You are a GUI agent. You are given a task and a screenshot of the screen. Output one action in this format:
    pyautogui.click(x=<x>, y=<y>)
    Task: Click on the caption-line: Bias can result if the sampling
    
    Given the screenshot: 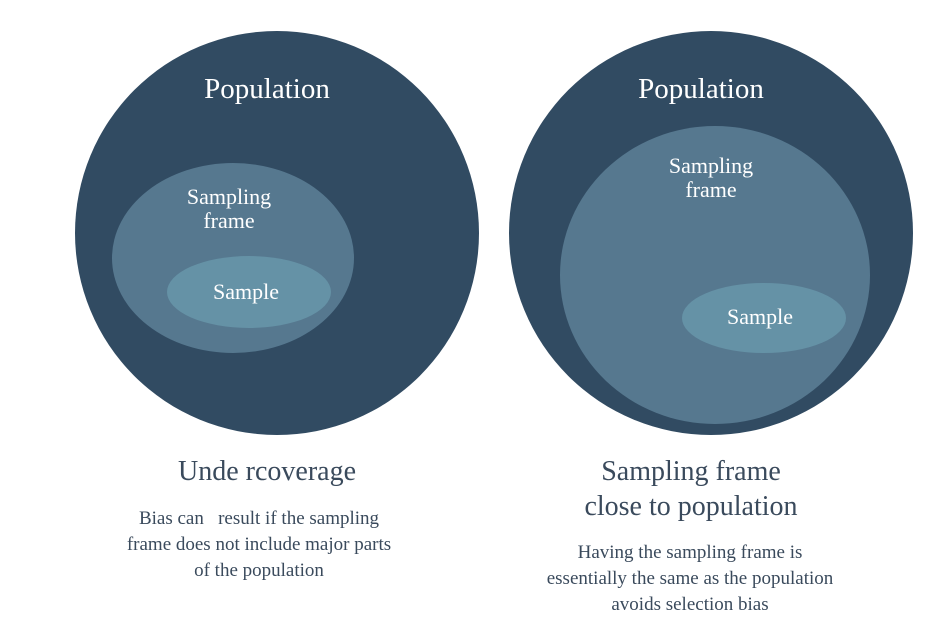 What is the action you would take?
    pyautogui.click(x=259, y=518)
    